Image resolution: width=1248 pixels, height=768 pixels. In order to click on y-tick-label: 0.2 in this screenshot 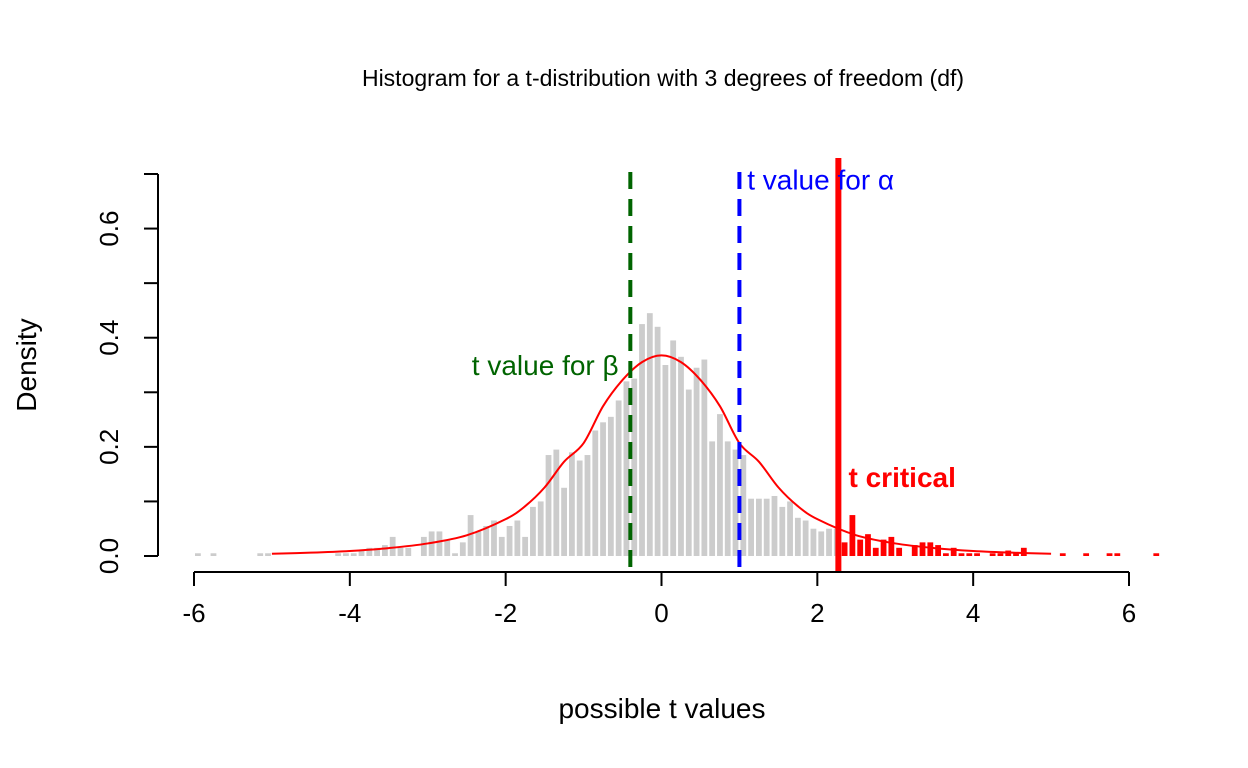, I will do `click(109, 447)`.